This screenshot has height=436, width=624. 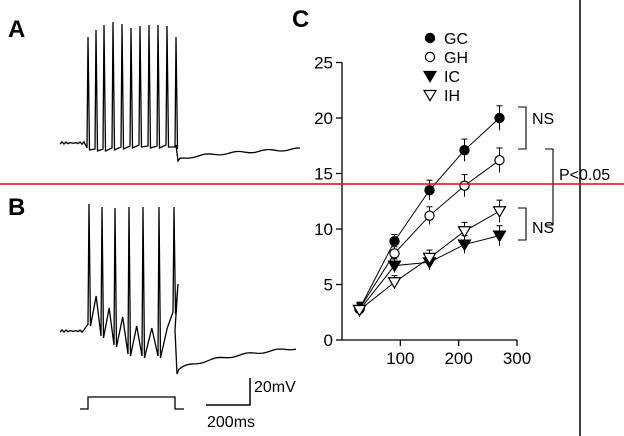 I want to click on legend-label-gh: GH, so click(x=456, y=58).